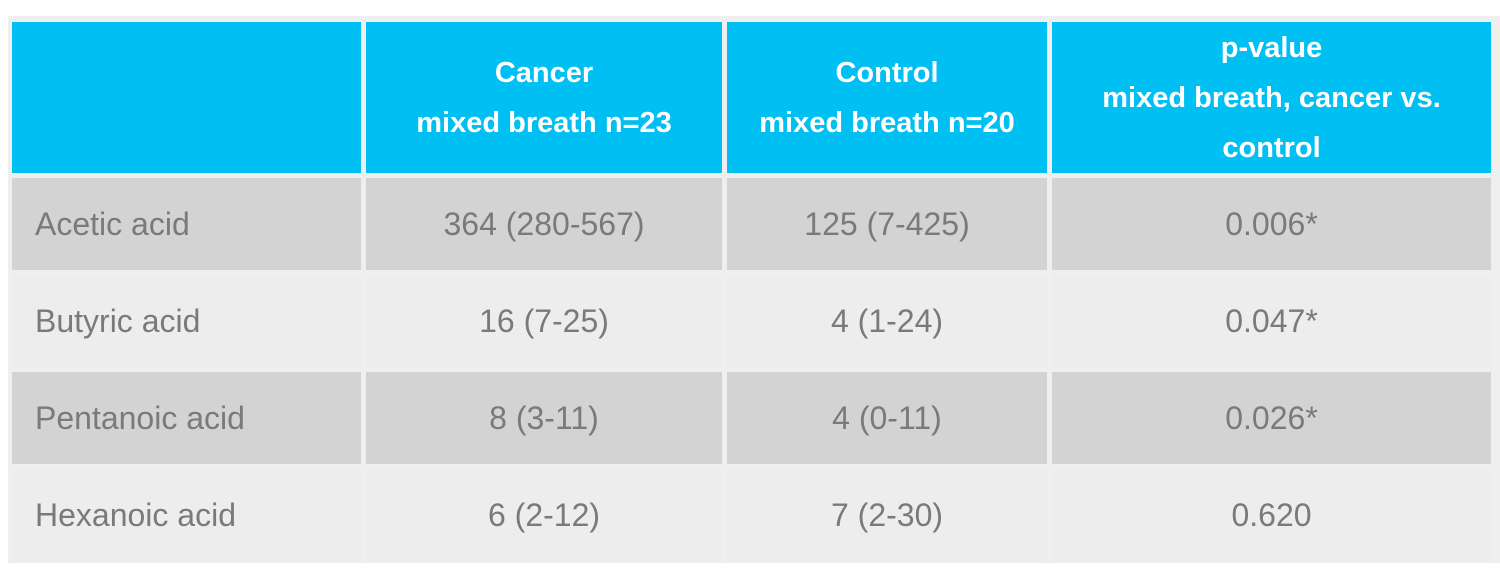  Describe the element at coordinates (887, 97) in the screenshot. I see `header-control-mixed-breath: Control mixed breath n=20` at that location.